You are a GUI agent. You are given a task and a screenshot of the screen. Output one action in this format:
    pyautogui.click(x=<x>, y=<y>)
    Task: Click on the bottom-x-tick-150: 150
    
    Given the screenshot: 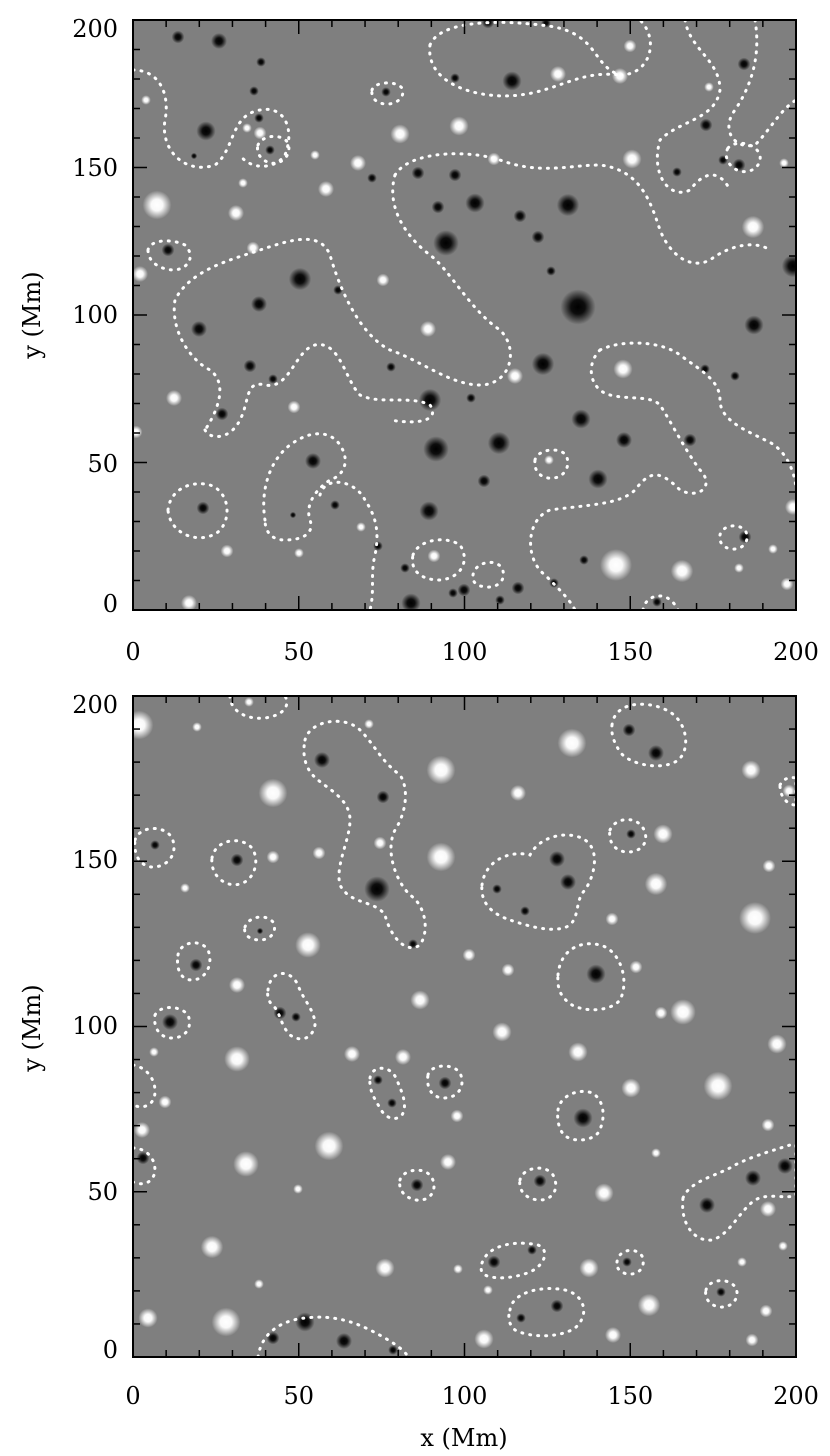 What is the action you would take?
    pyautogui.click(x=630, y=1396)
    